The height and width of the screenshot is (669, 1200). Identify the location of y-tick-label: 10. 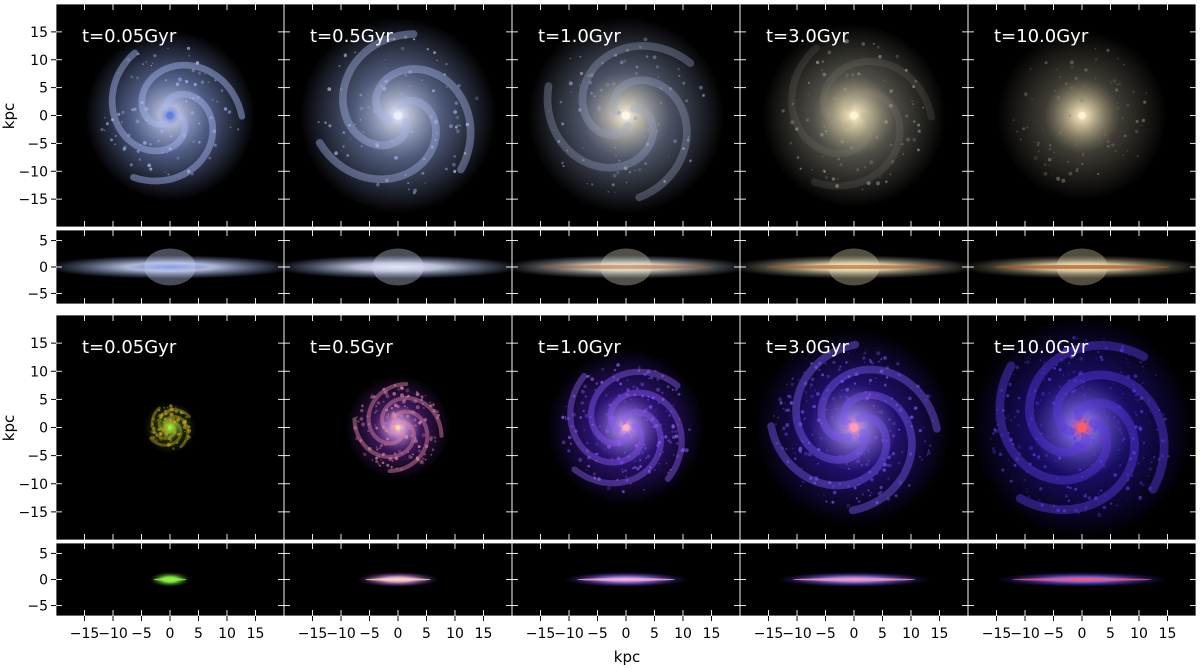
(39, 372).